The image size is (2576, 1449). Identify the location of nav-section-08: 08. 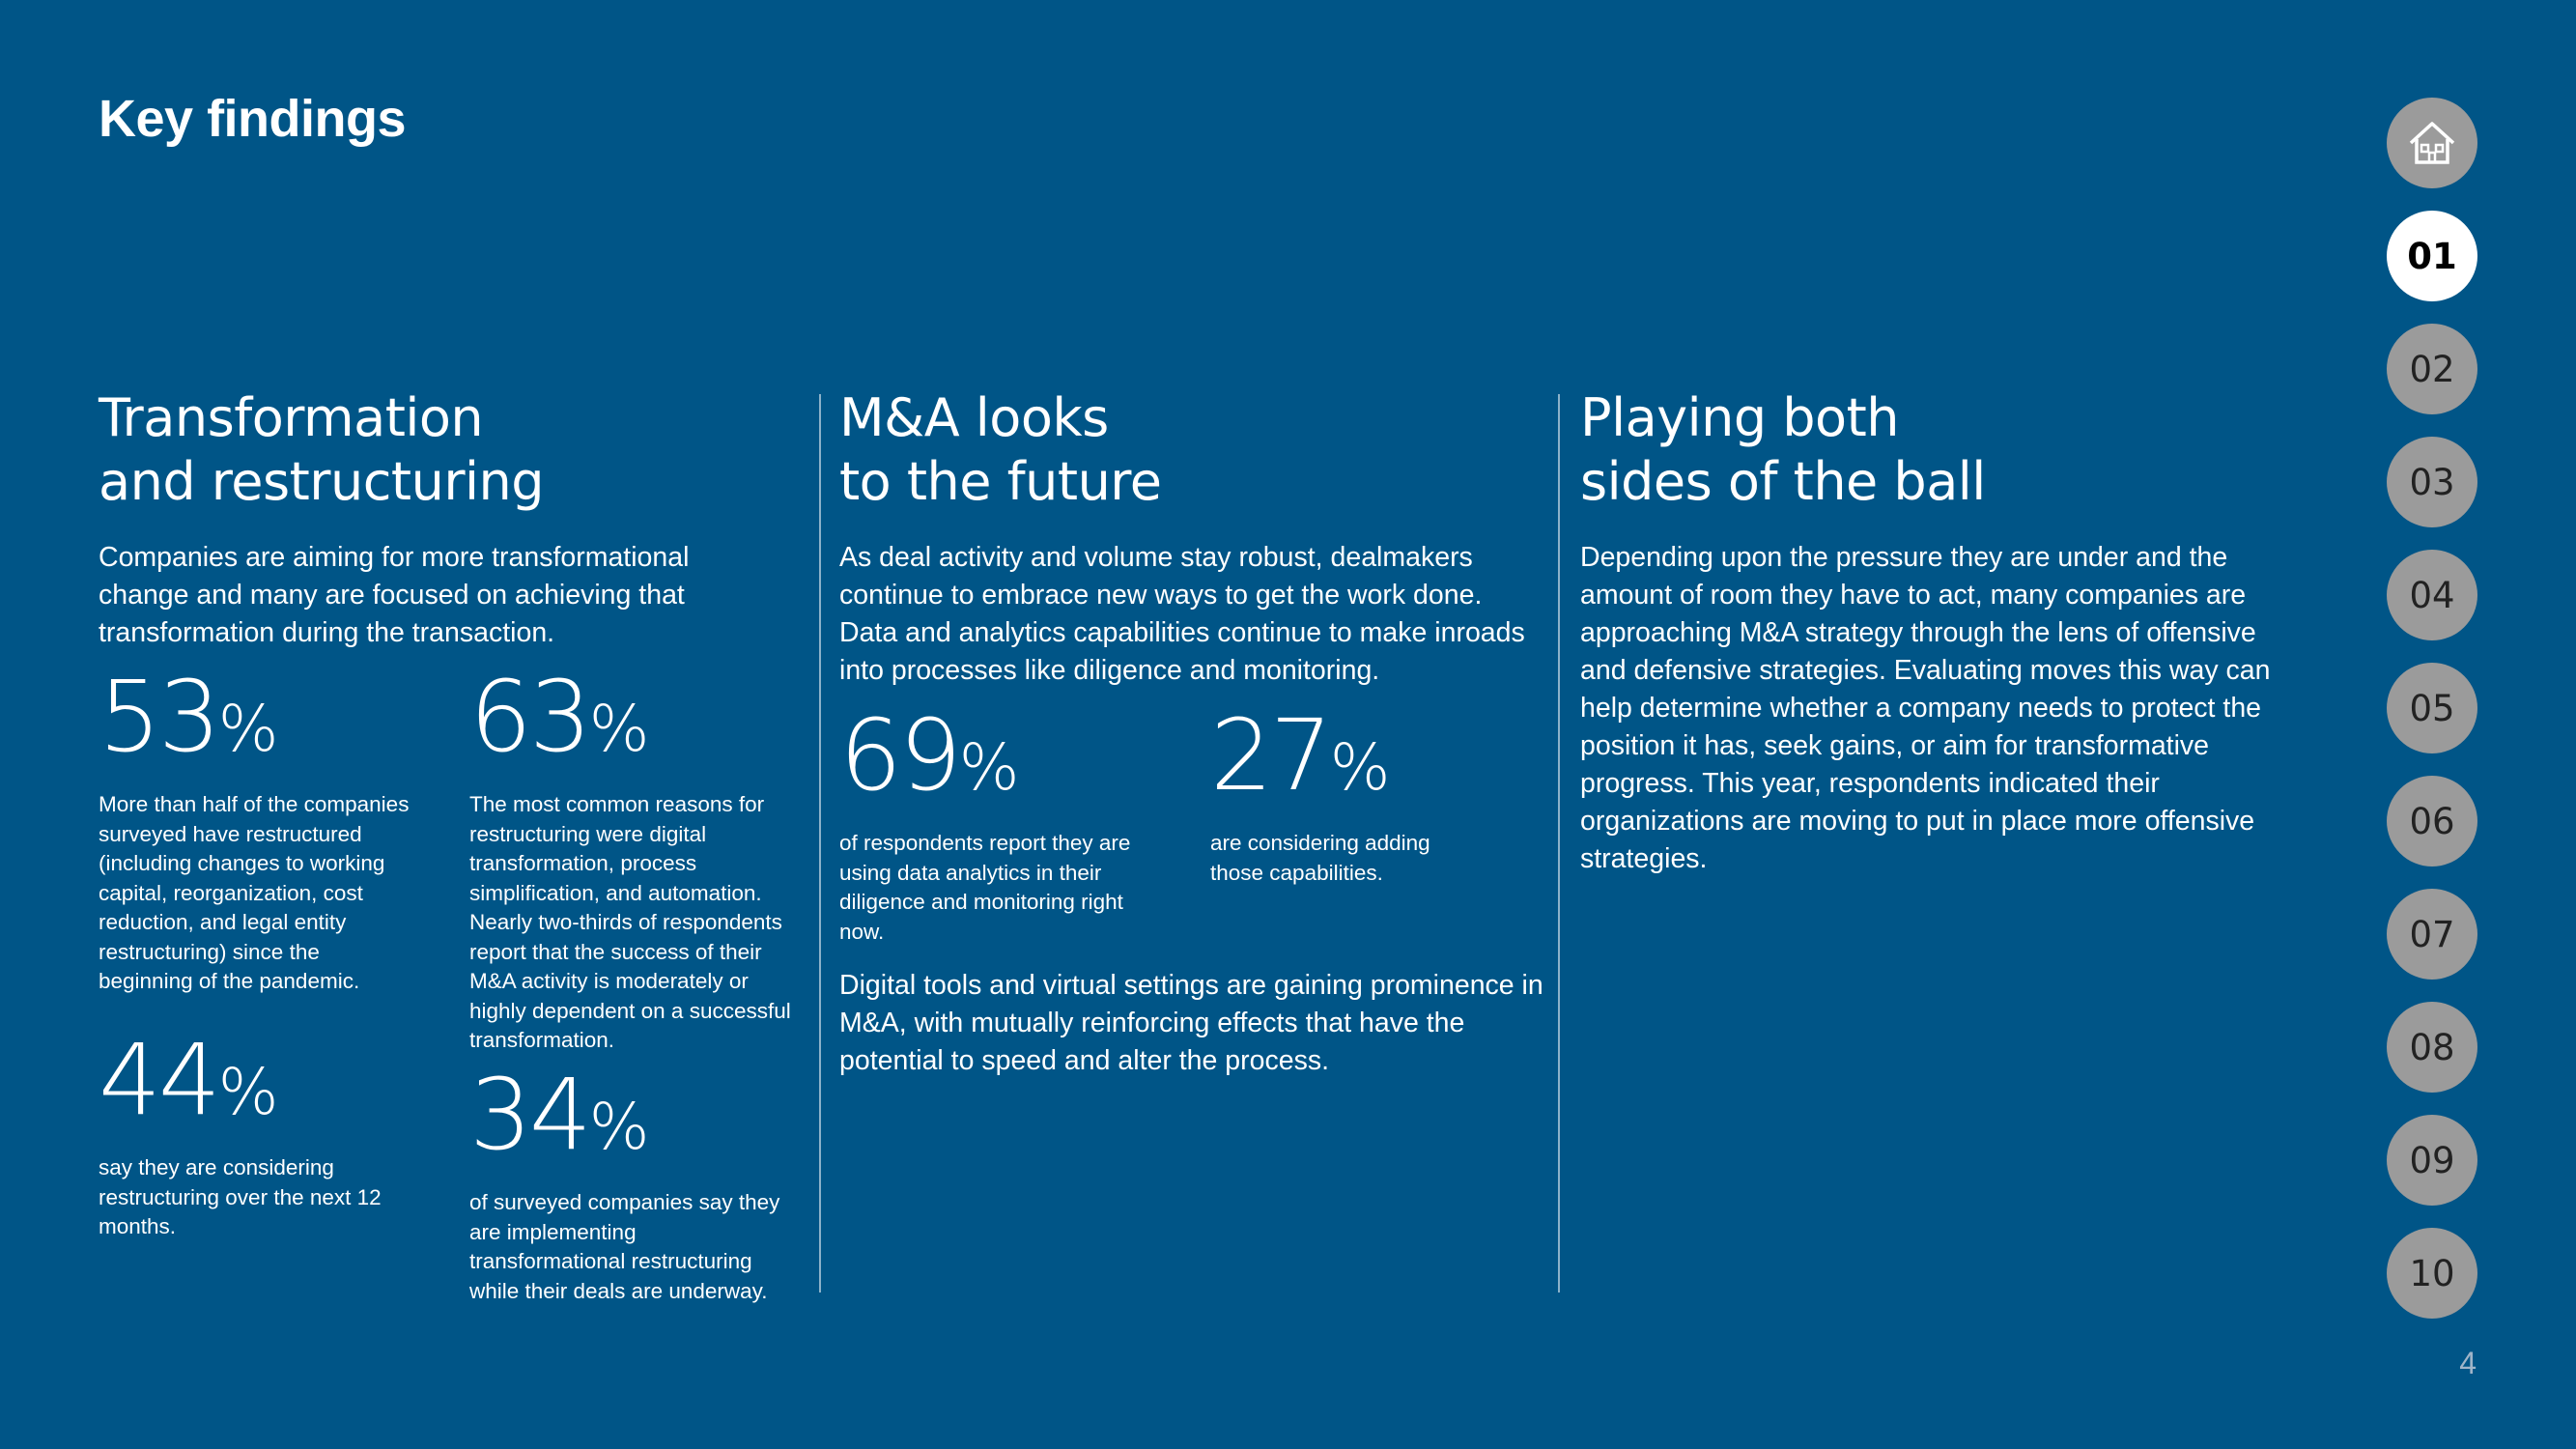
(2432, 1047).